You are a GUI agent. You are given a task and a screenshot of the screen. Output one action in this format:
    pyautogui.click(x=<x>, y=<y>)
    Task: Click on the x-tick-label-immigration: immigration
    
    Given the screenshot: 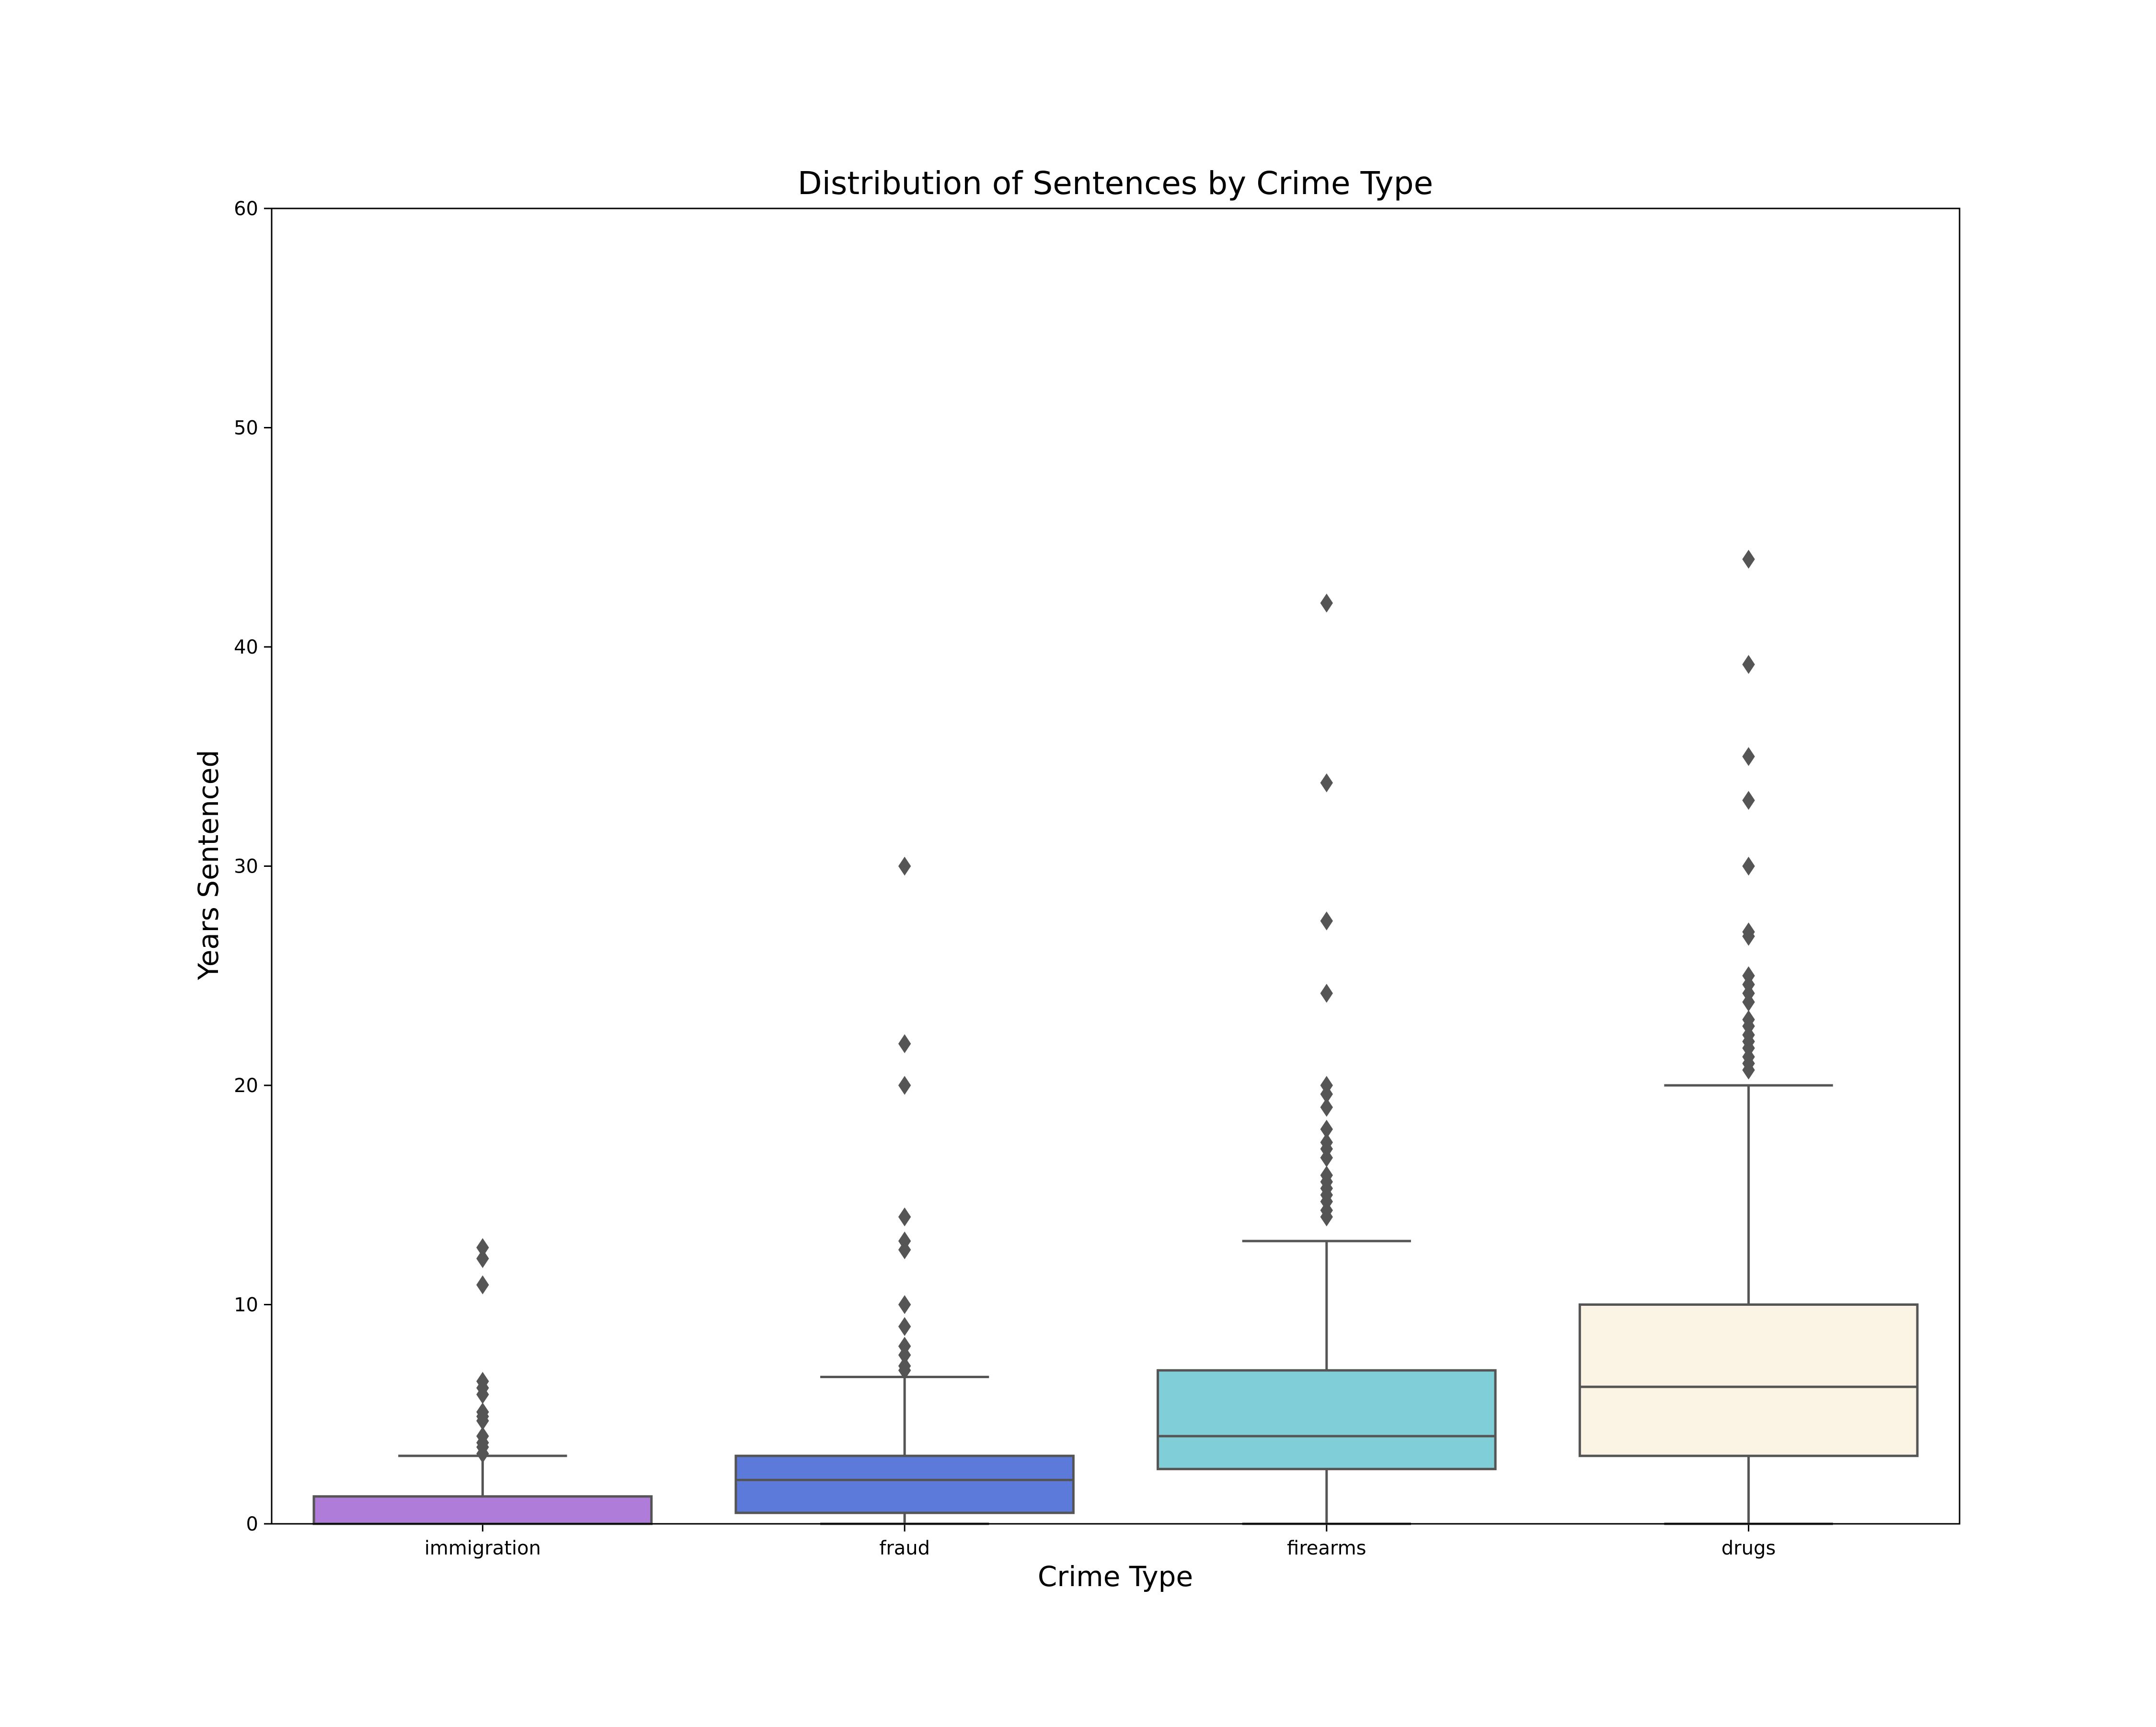 What is the action you would take?
    pyautogui.click(x=482, y=1548)
    